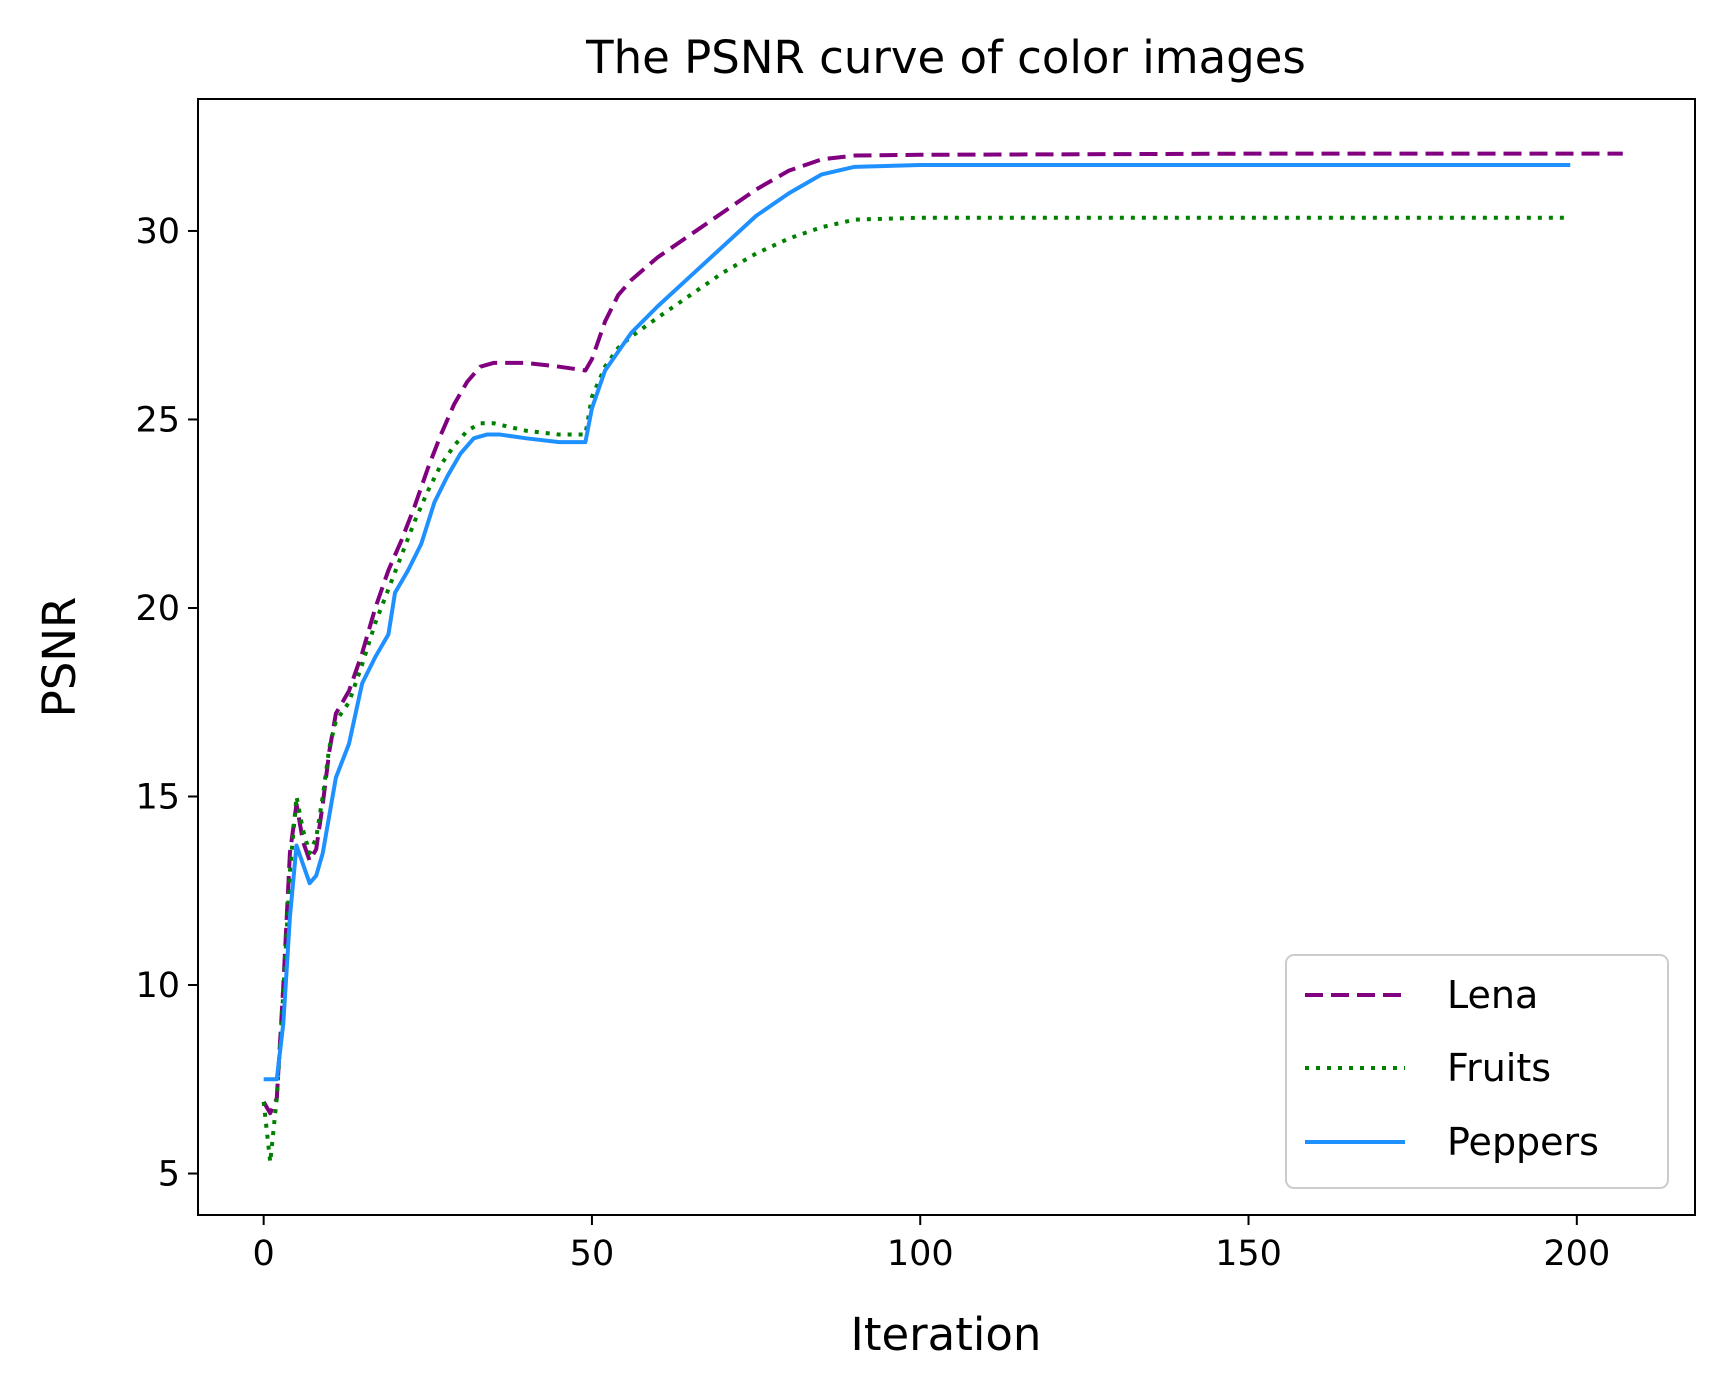 The image size is (1714, 1389). Describe the element at coordinates (157, 798) in the screenshot. I see `y-tick-label: 15` at that location.